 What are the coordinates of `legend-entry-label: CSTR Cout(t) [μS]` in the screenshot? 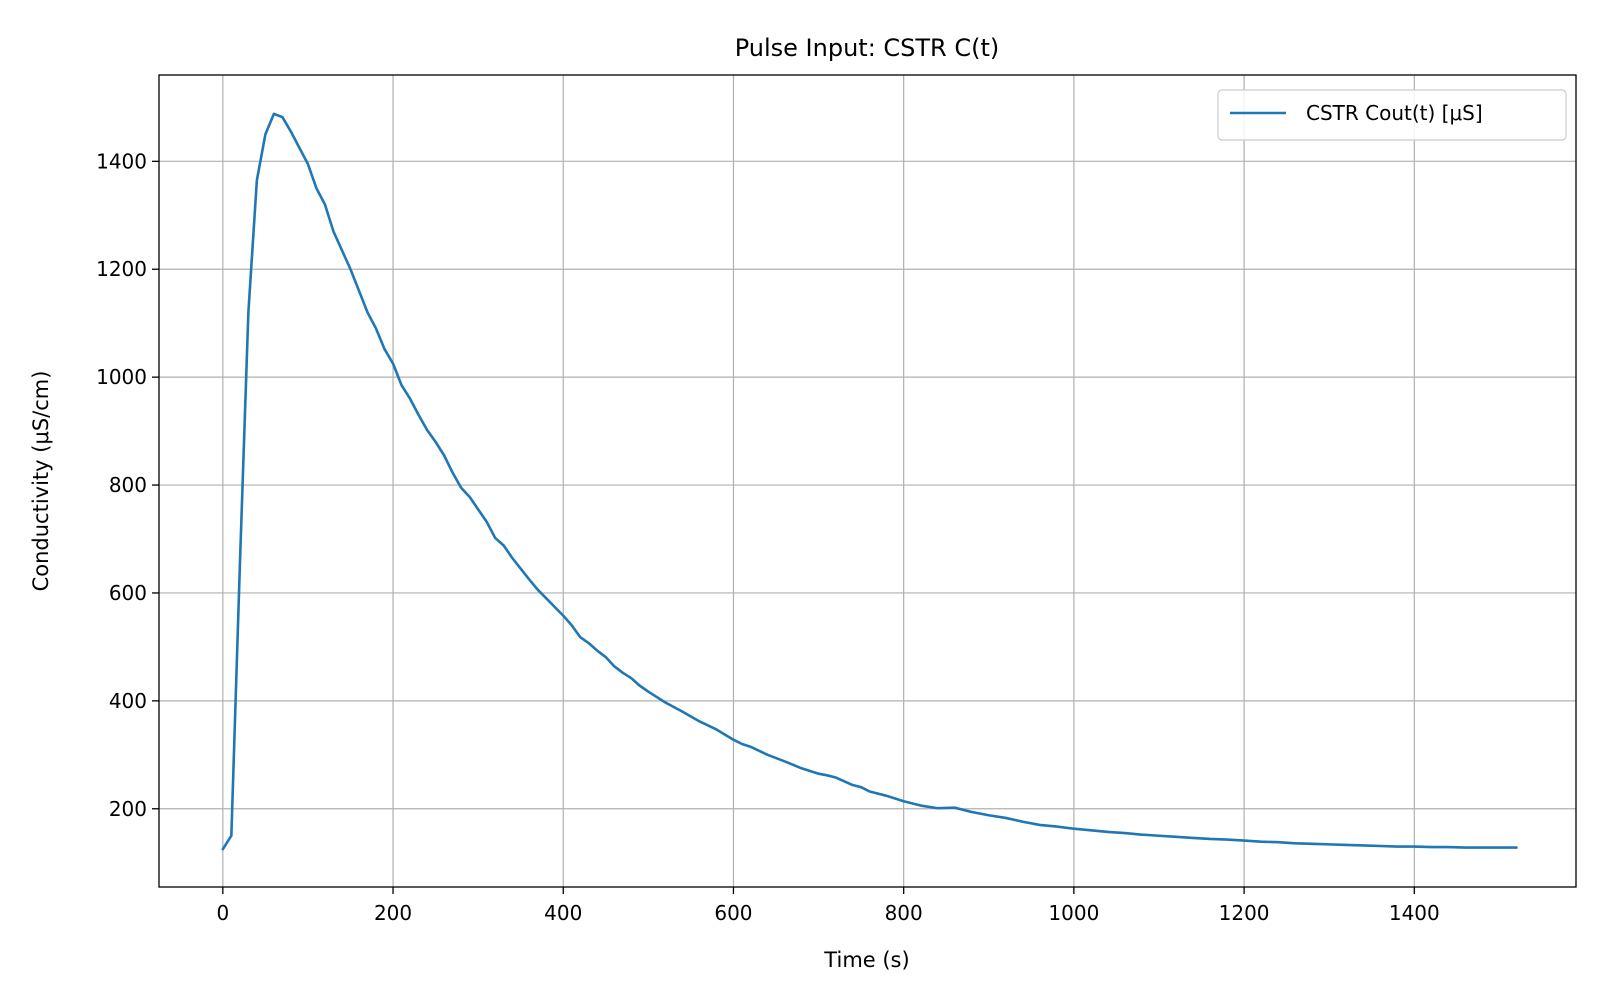 It's located at (1394, 113).